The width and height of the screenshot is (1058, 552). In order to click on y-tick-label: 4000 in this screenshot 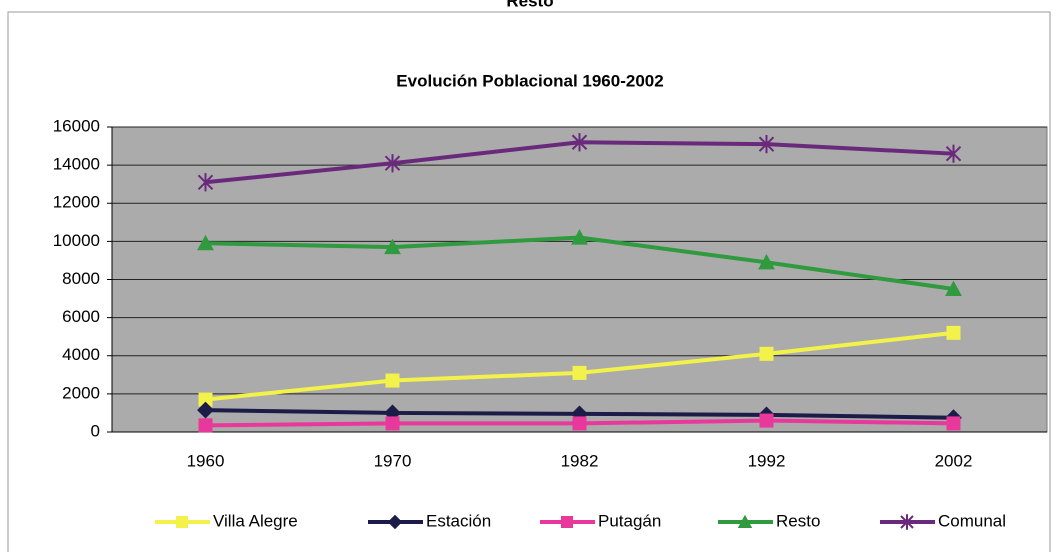, I will do `click(81, 354)`.